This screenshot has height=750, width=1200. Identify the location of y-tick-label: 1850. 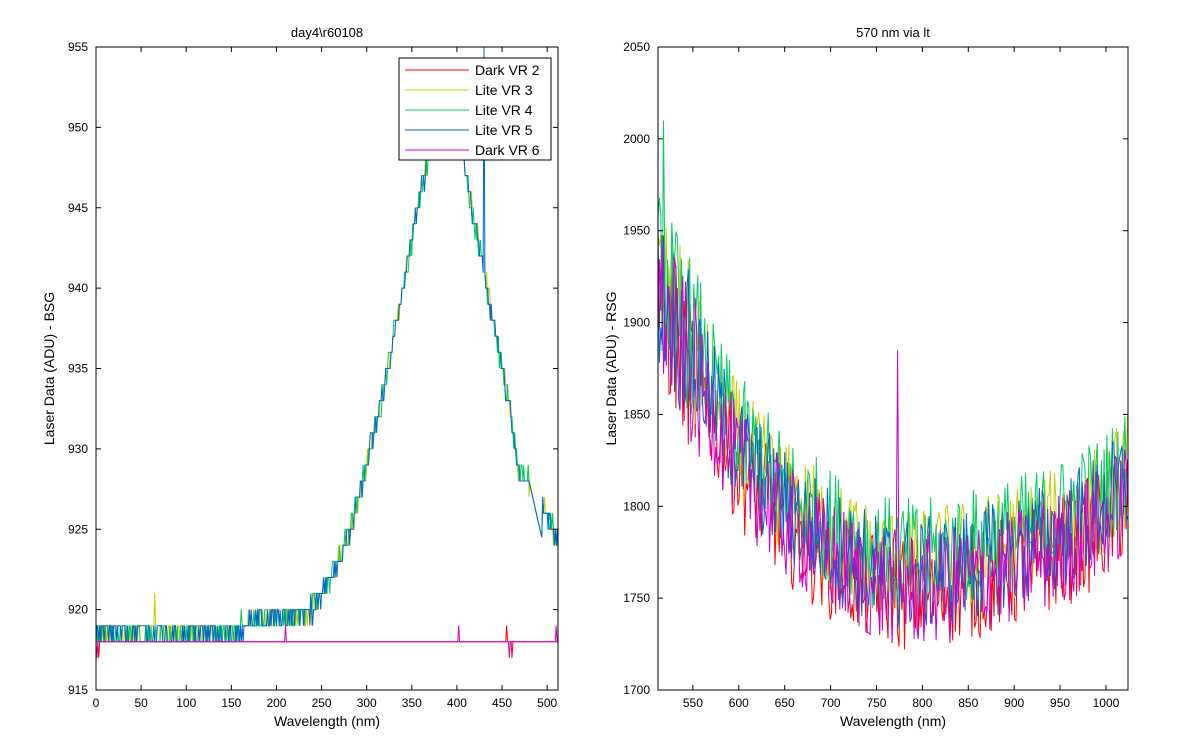
(636, 414).